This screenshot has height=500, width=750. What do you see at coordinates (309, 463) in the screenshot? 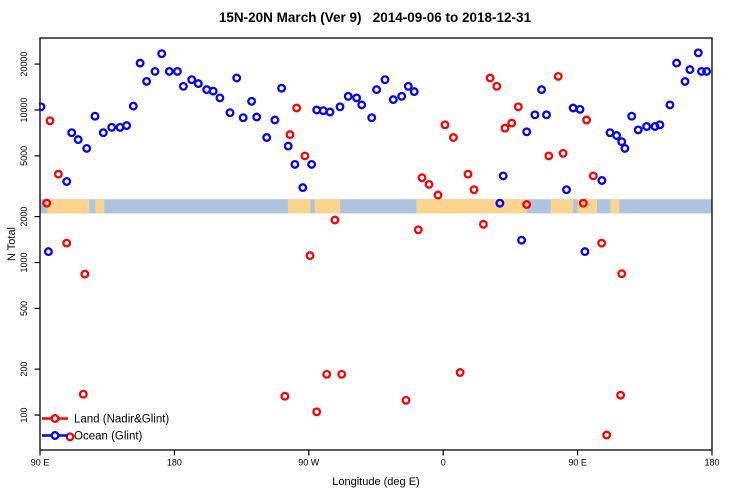
I see `x-tick-label: 90 W` at bounding box center [309, 463].